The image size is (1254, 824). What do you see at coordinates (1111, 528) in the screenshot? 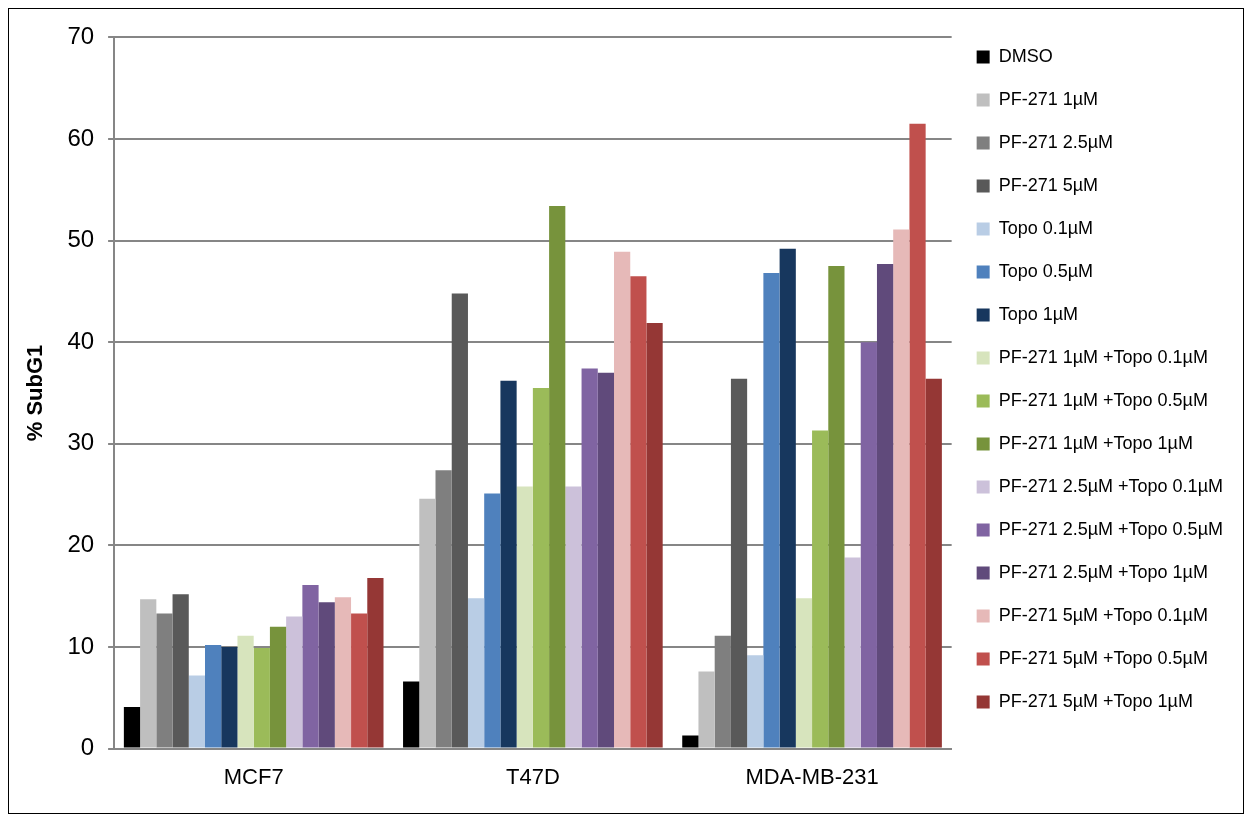
I see `legend-label: PF-271 2.5µM +Topo 0.5µM` at bounding box center [1111, 528].